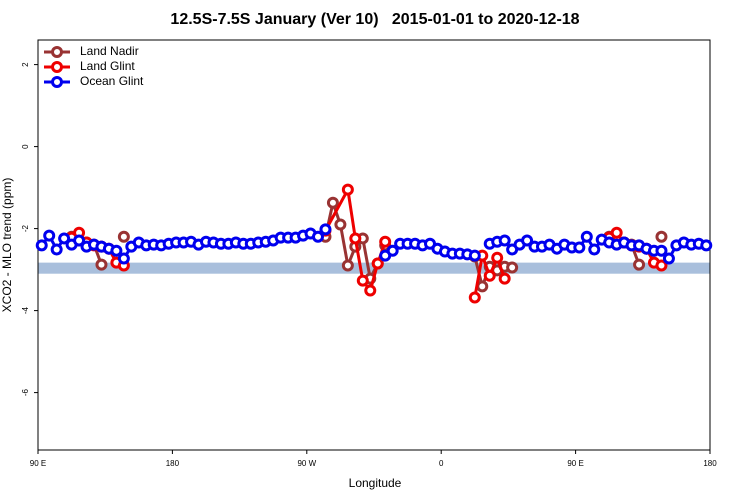 Image resolution: width=750 pixels, height=500 pixels. I want to click on y-tick-label: 2, so click(25, 64).